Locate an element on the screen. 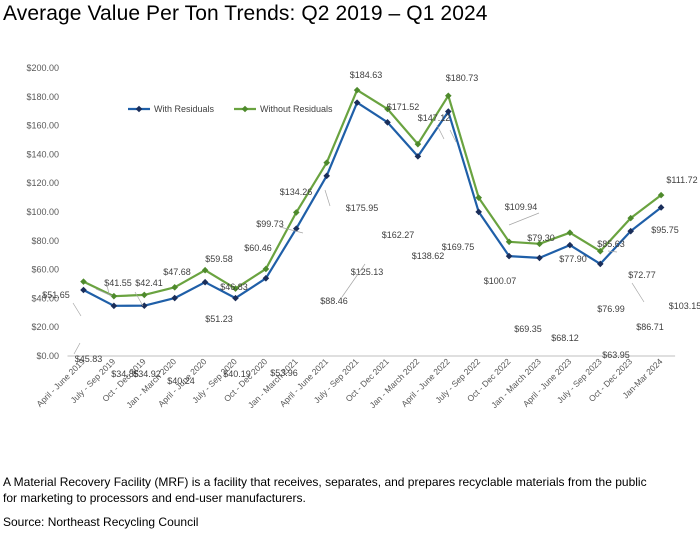 The width and height of the screenshot is (700, 533). data-label-with-residuals: $100.07 is located at coordinates (500, 281).